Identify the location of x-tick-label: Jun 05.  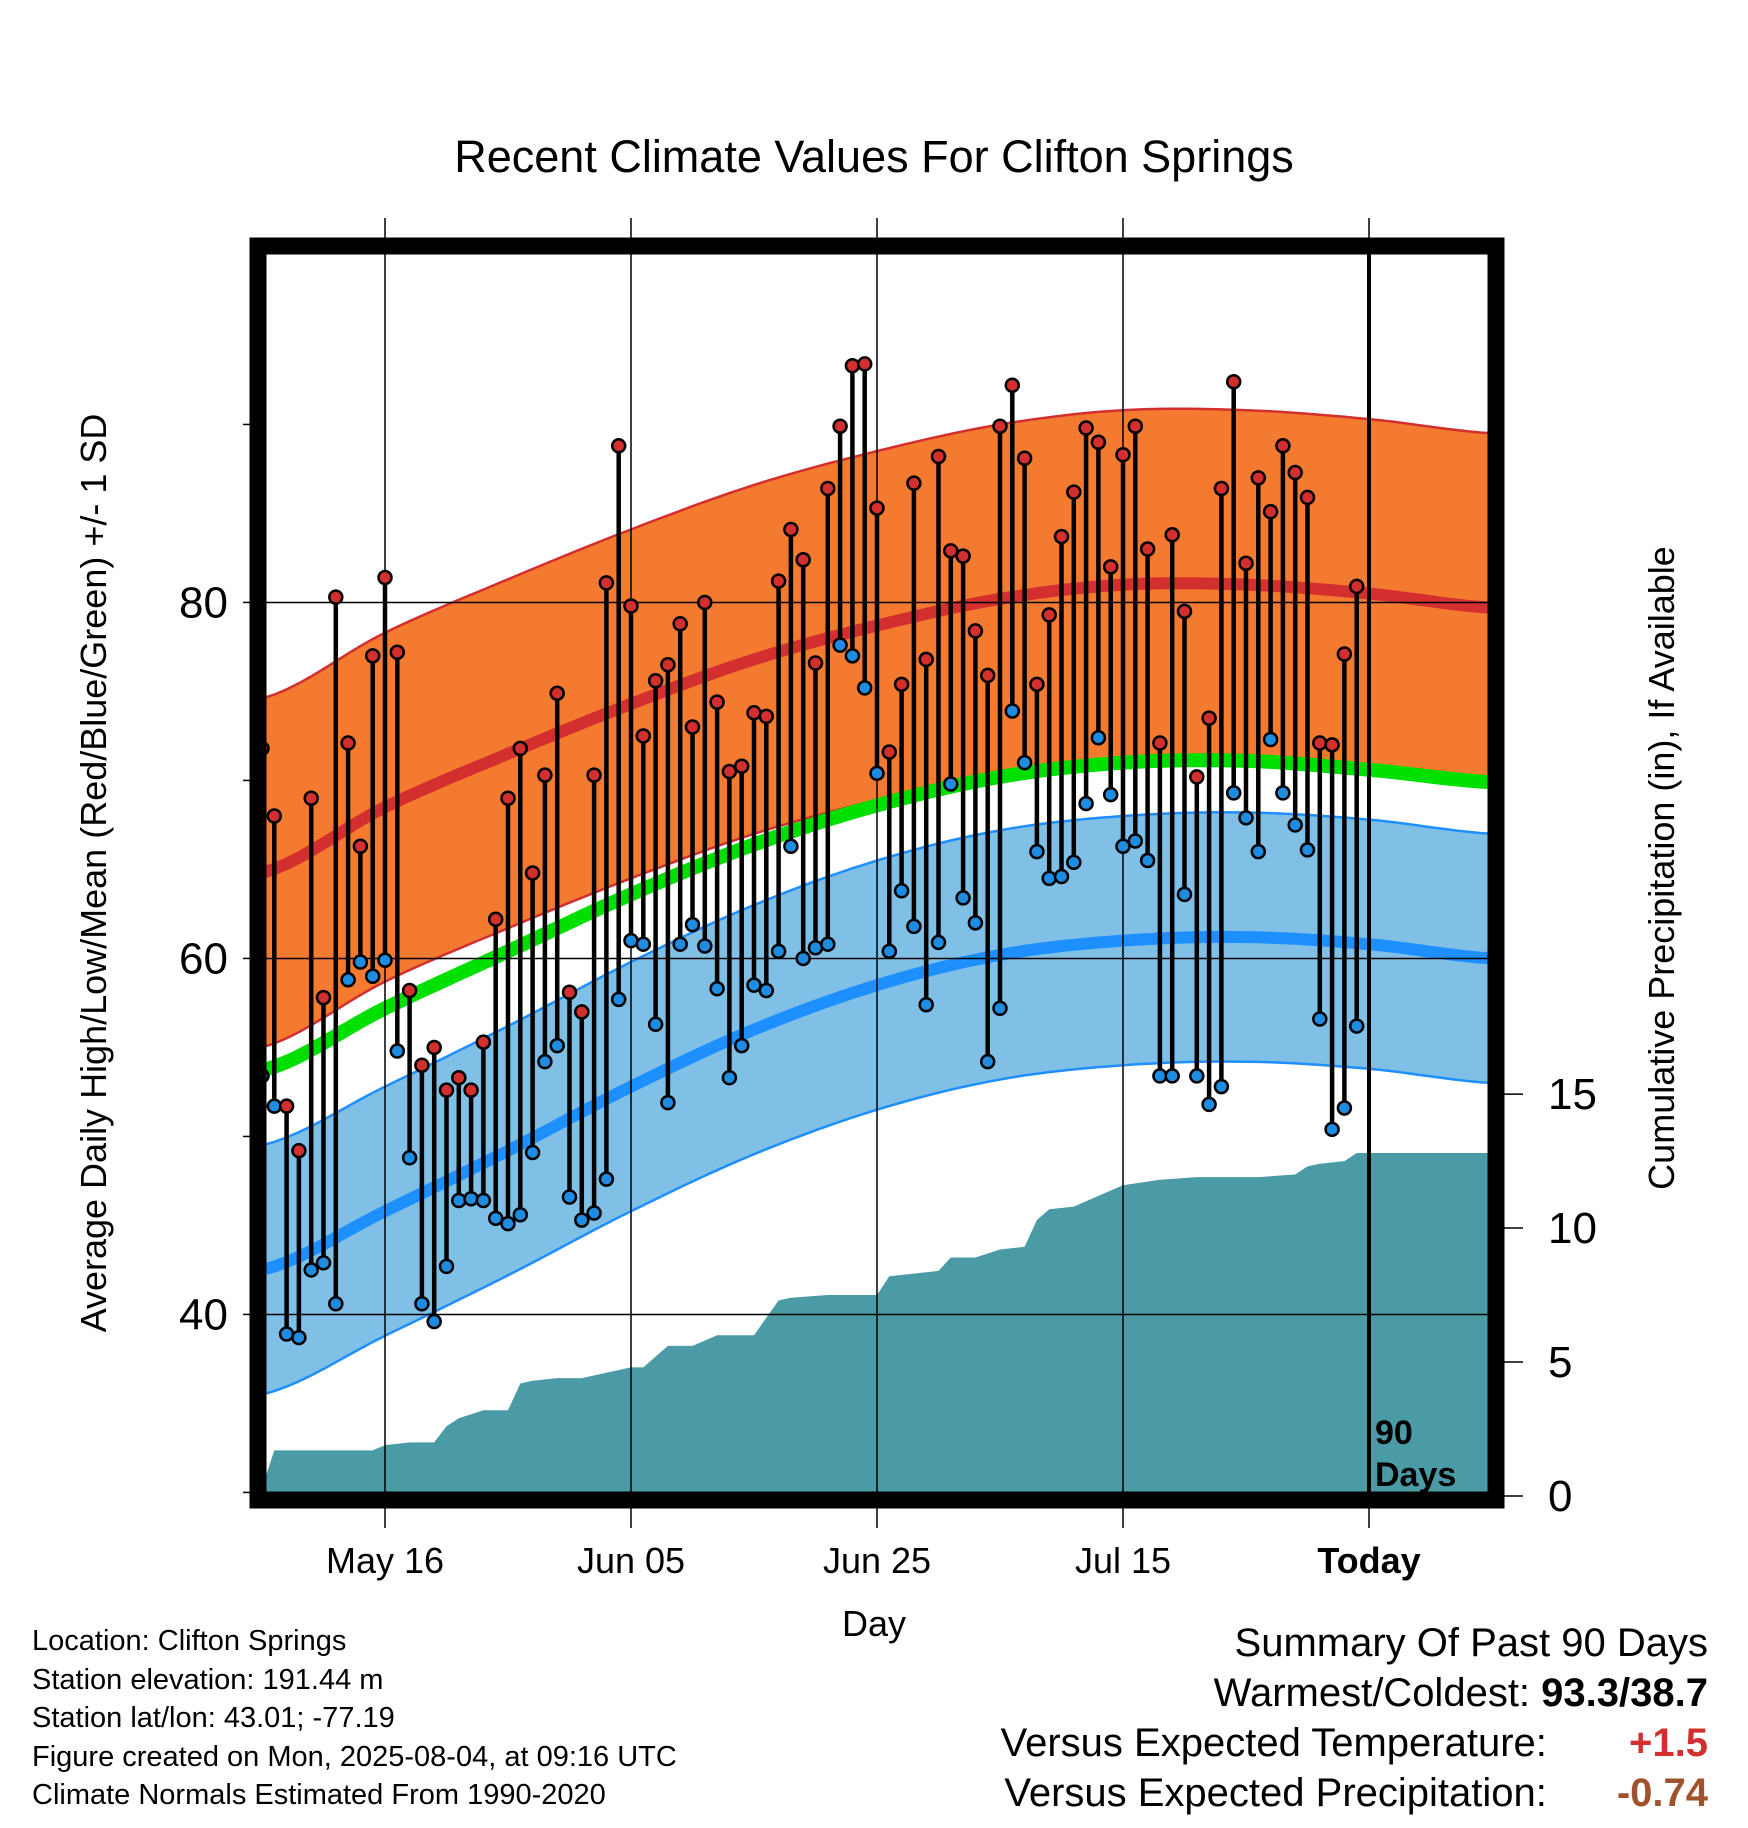
(631, 1560).